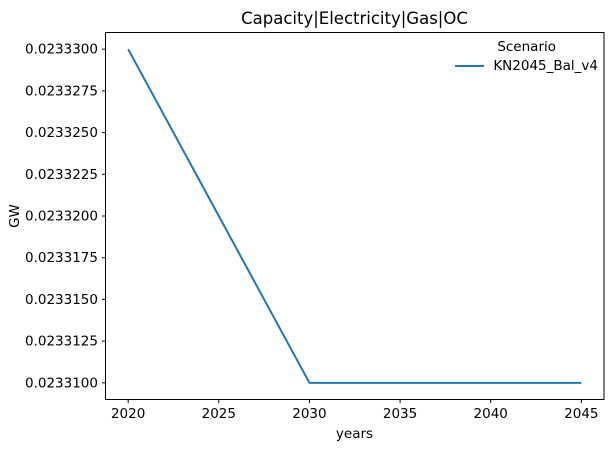  What do you see at coordinates (400, 414) in the screenshot?
I see `x-tick-label: 2035` at bounding box center [400, 414].